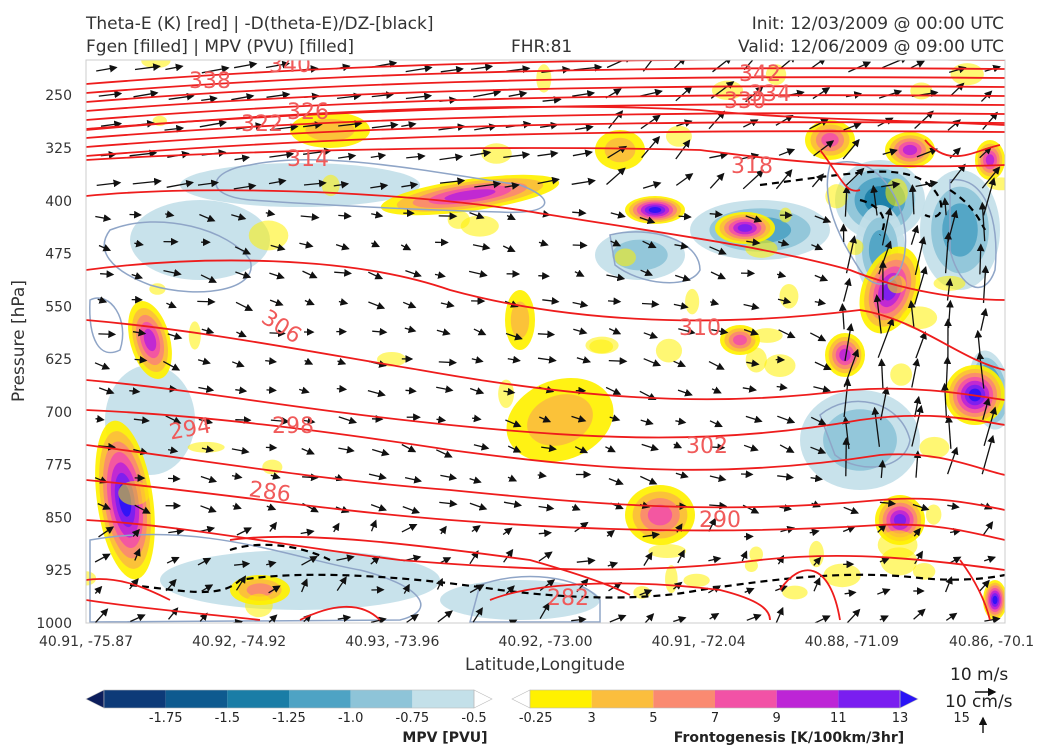 Image resolution: width=1050 pixels, height=750 pixels. Describe the element at coordinates (58, 360) in the screenshot. I see `y-tick-label: 625` at that location.